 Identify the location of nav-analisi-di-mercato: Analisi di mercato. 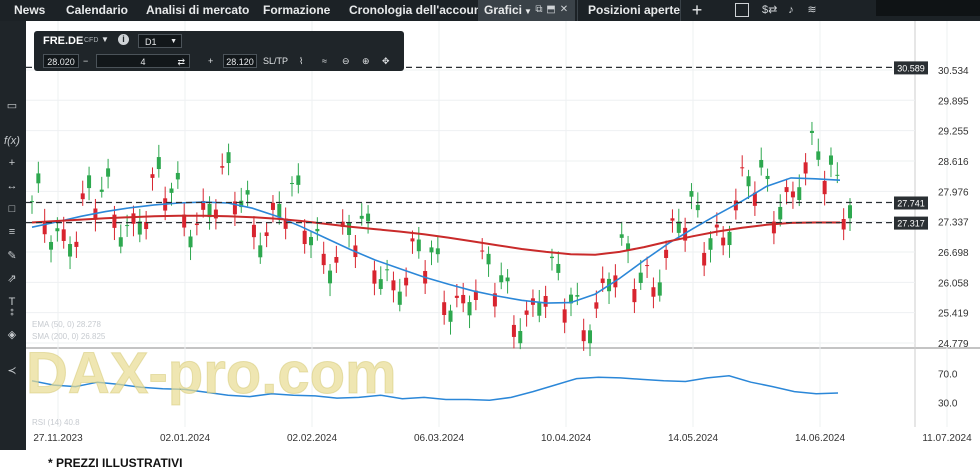
(198, 10).